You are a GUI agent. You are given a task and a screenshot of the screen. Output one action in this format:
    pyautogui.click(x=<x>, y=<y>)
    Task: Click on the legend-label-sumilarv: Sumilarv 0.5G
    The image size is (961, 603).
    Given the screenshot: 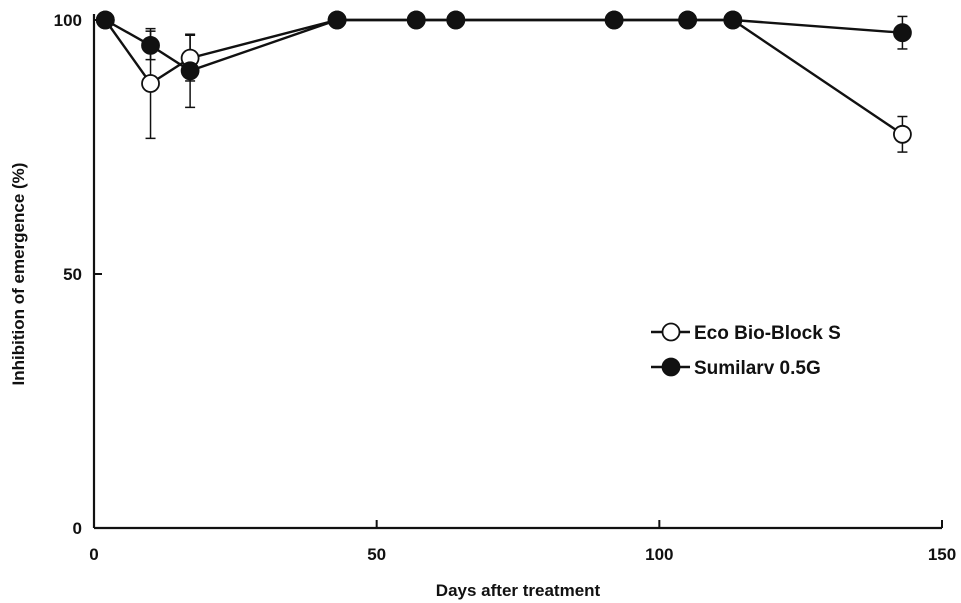 What is the action you would take?
    pyautogui.click(x=757, y=368)
    